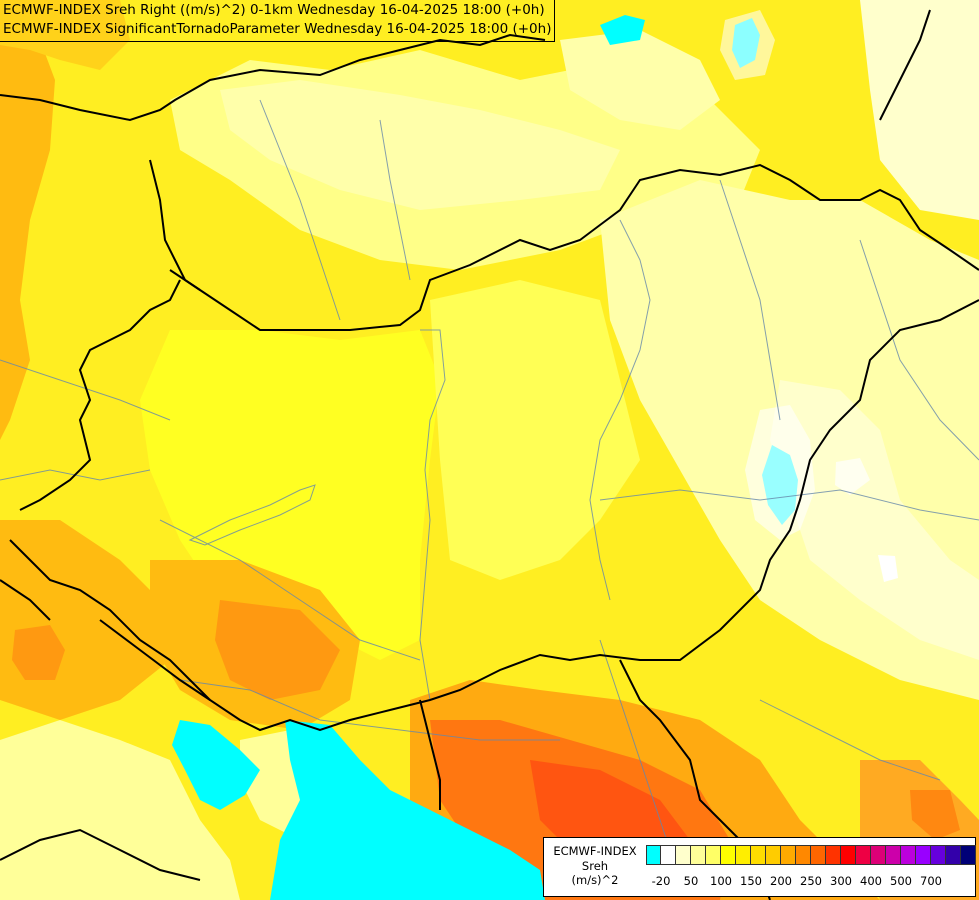 This screenshot has height=900, width=979. I want to click on legend-source: ECMWF-INDEX, so click(595, 851).